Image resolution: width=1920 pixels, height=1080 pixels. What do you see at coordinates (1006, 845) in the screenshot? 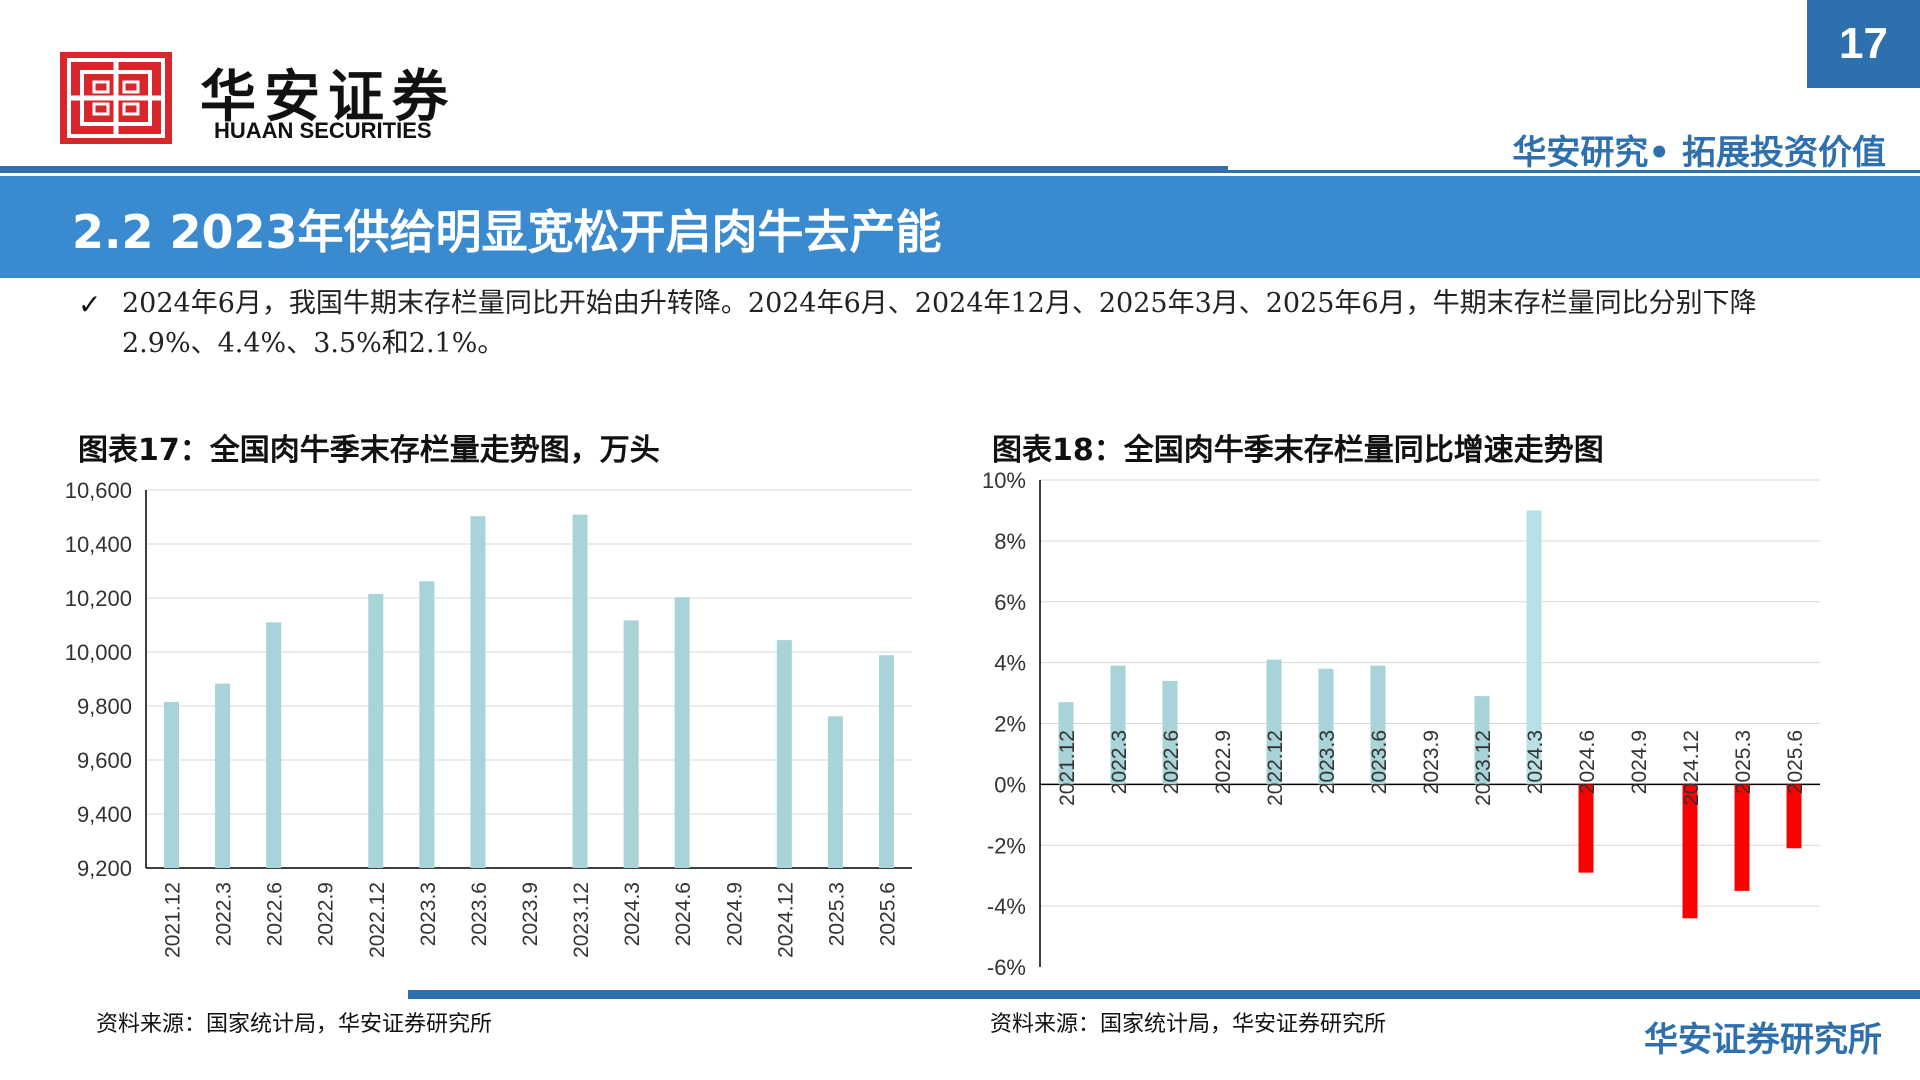
I see `chart18-ytick-label: -2%` at bounding box center [1006, 845].